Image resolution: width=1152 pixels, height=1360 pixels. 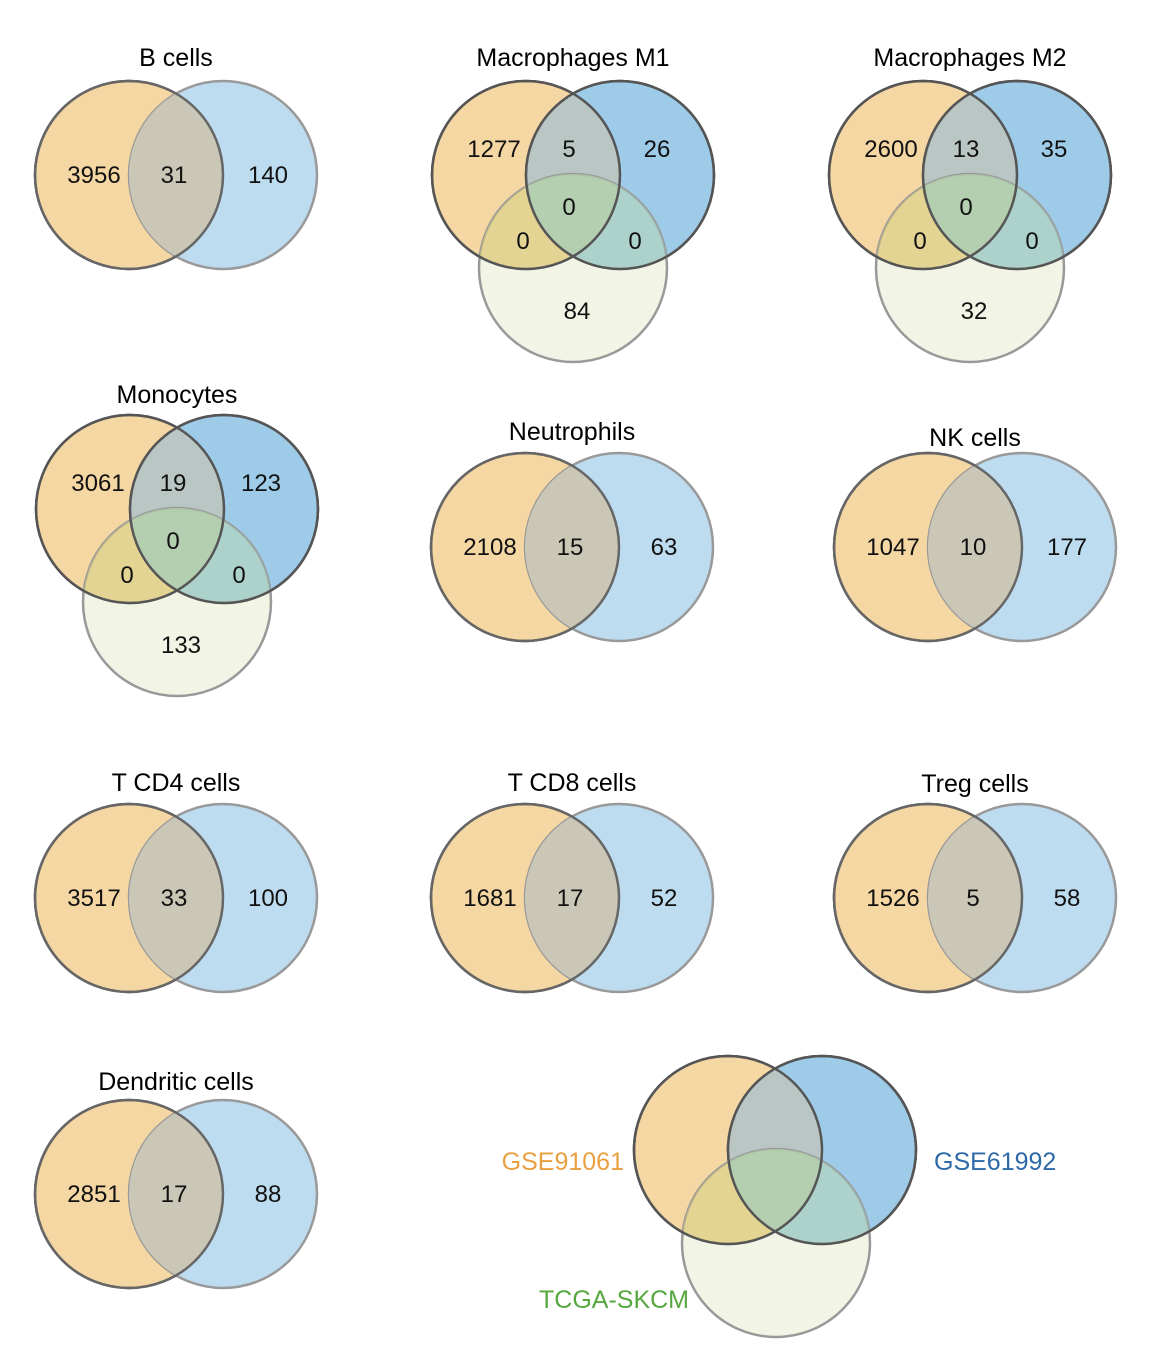 I want to click on count-ab: 31, so click(x=174, y=175).